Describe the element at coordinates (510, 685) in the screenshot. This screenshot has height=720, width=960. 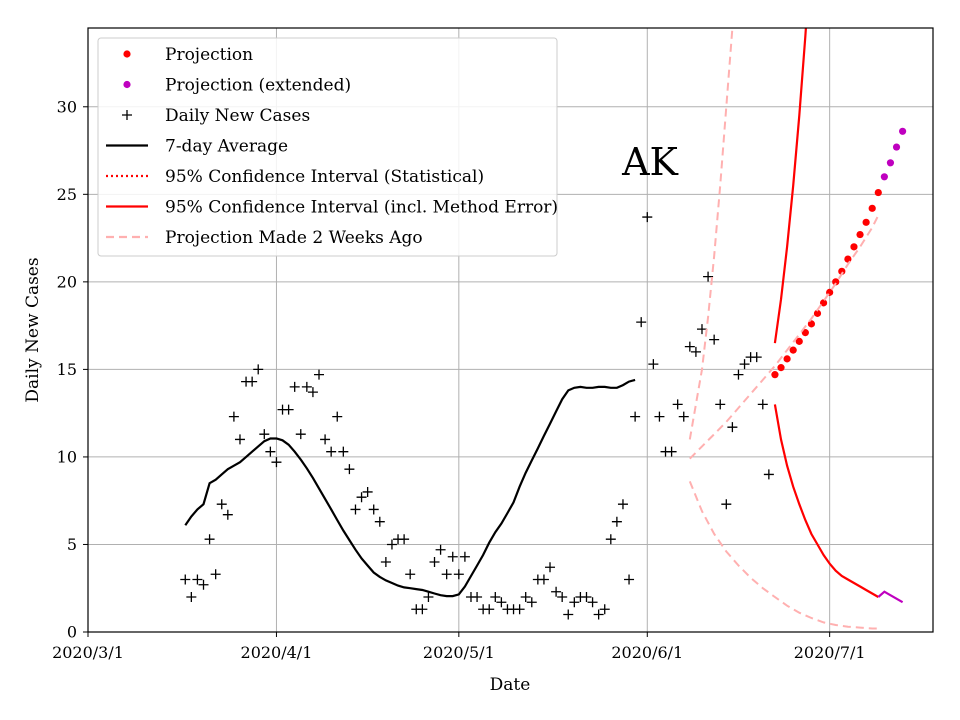
I see `x-axis-label: Date` at that location.